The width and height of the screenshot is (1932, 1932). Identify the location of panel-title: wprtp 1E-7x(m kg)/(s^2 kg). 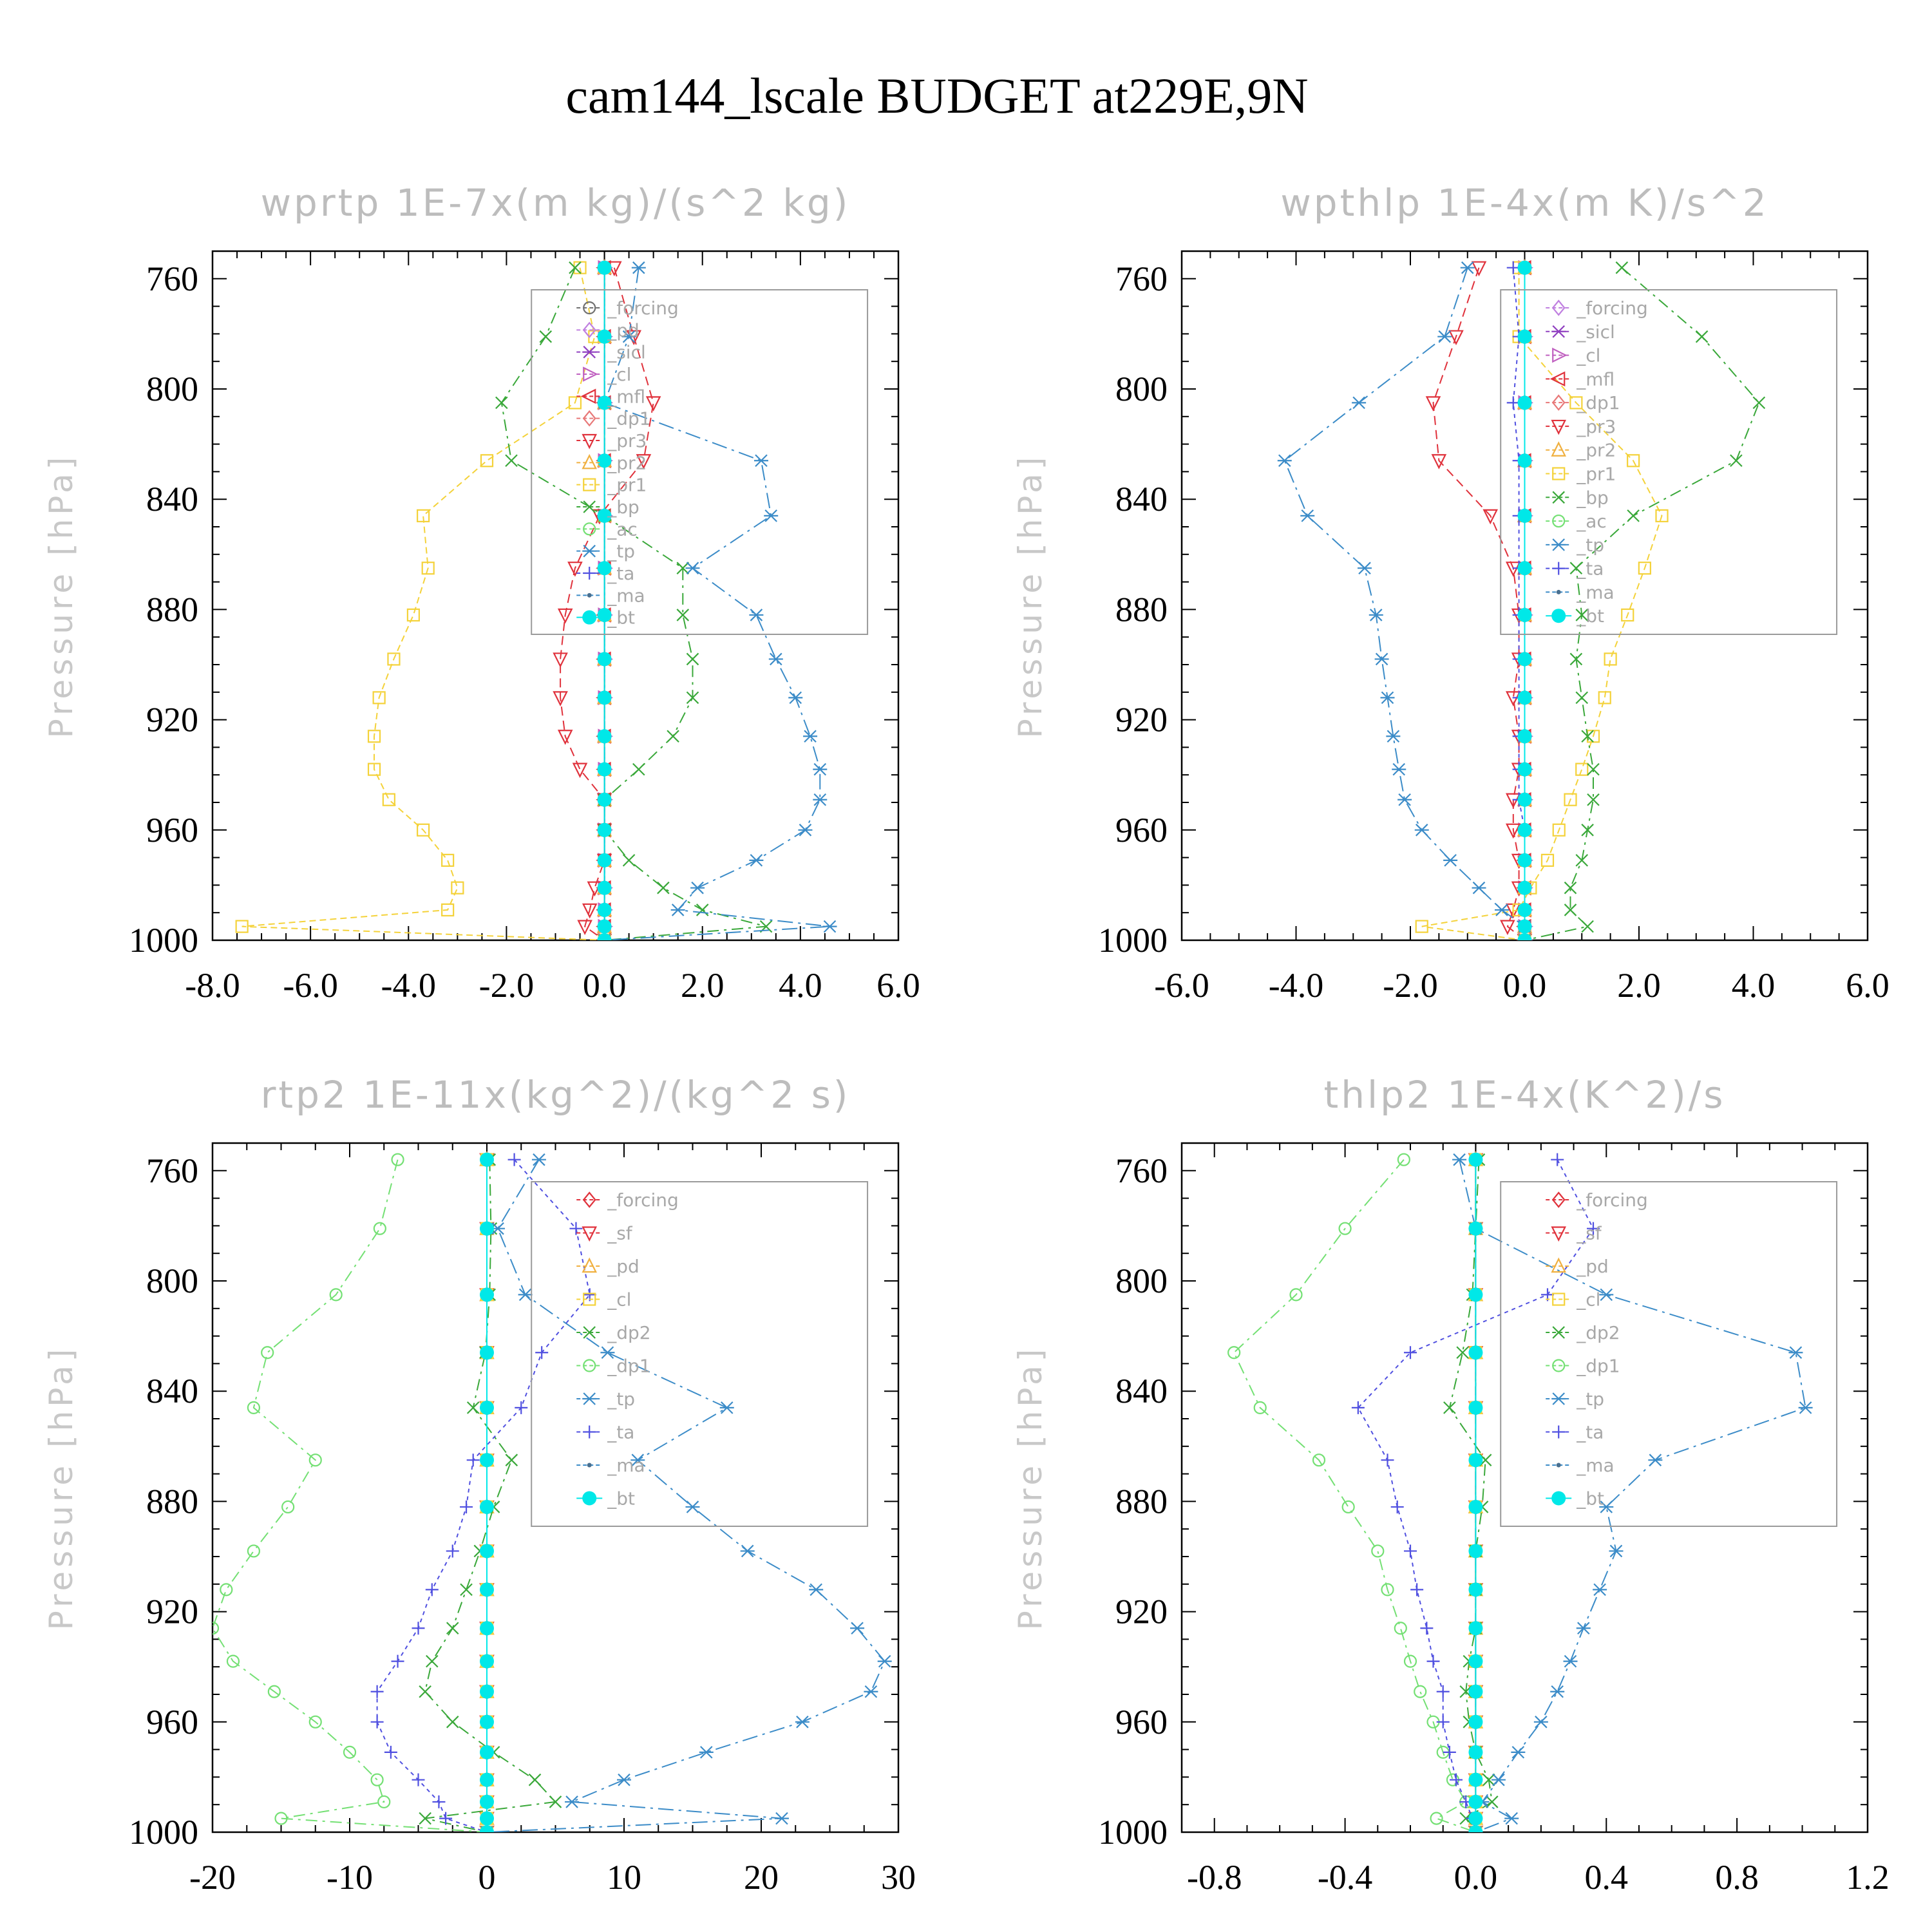
(556, 203).